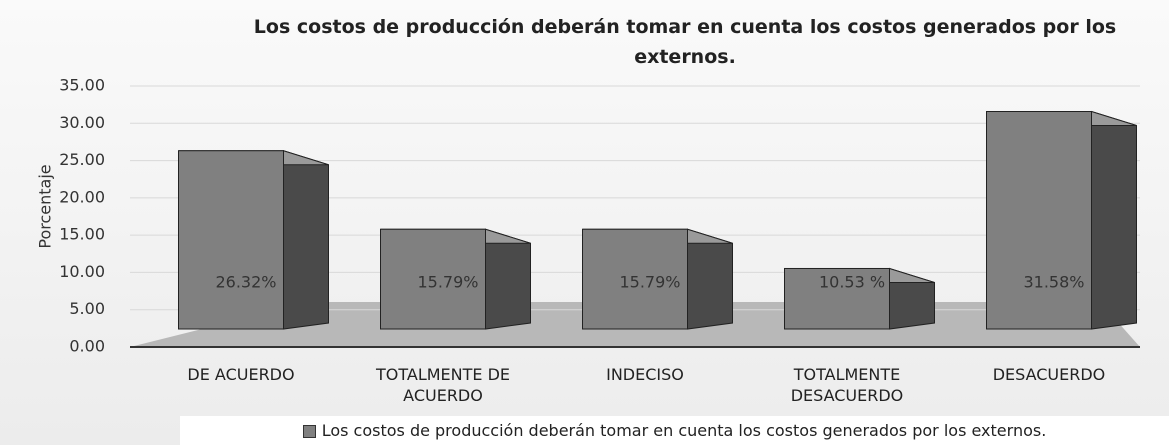 This screenshot has width=1169, height=445. Describe the element at coordinates (1053, 282) in the screenshot. I see `data-label: 31.58%` at that location.